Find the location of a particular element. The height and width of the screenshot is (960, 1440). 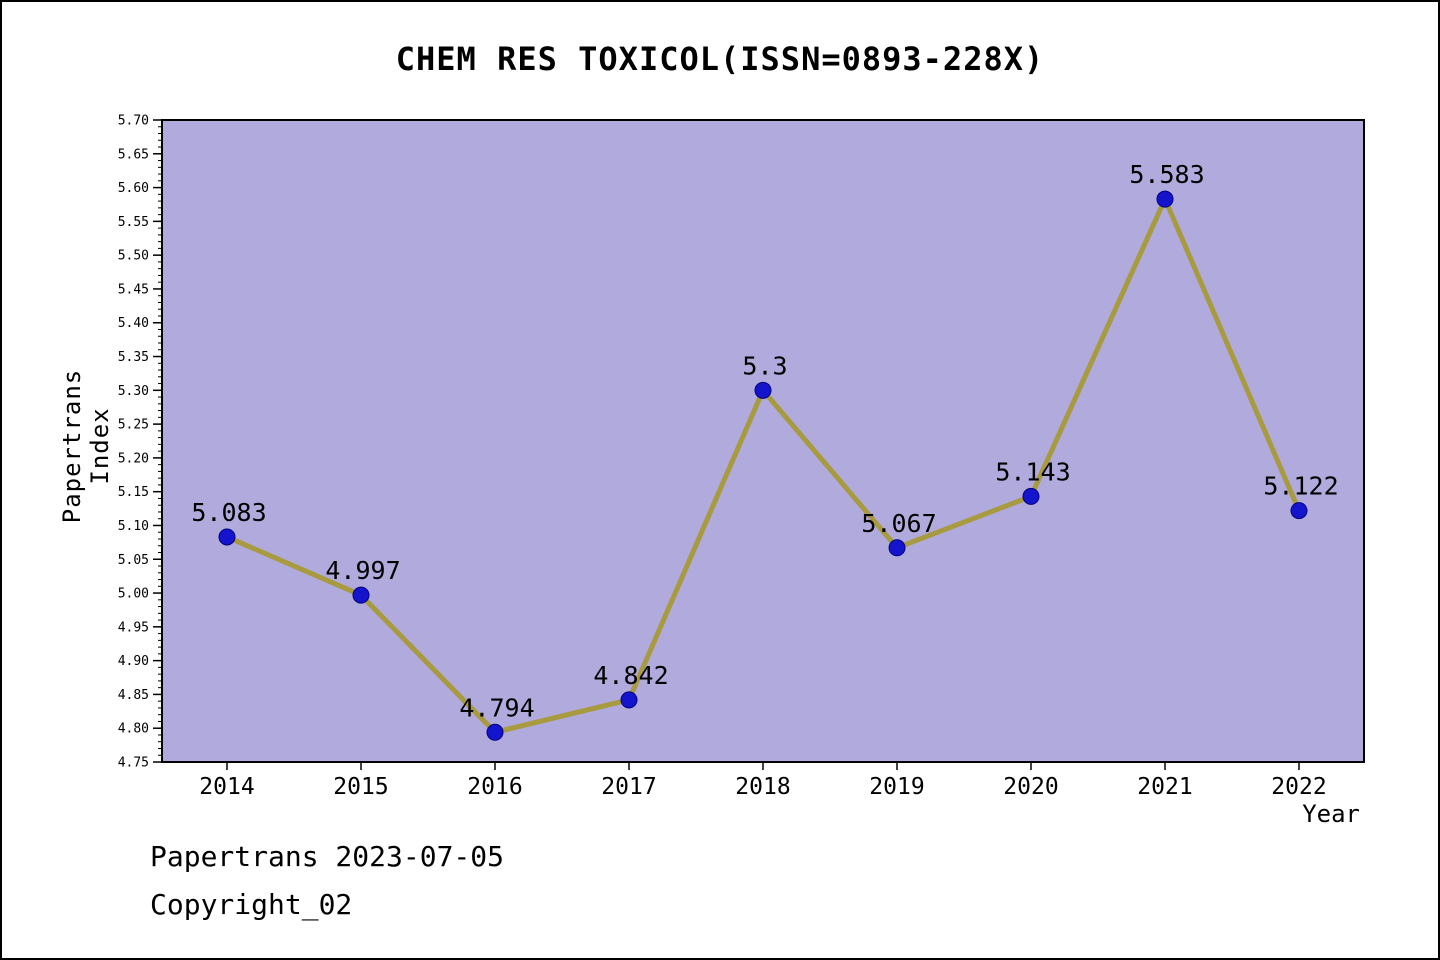

y-tick-label: 4.95 is located at coordinates (133, 627).